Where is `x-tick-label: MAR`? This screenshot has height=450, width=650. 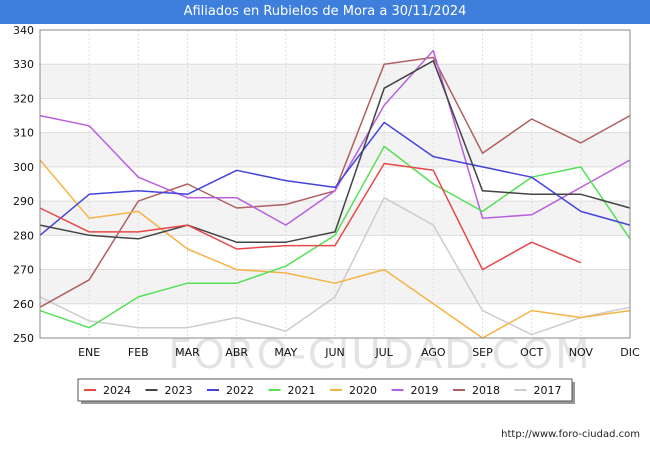 x-tick-label: MAR is located at coordinates (187, 352).